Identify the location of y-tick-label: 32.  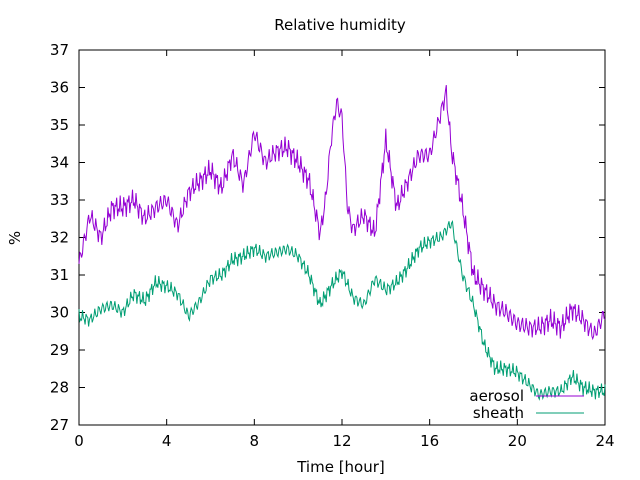
(59, 238).